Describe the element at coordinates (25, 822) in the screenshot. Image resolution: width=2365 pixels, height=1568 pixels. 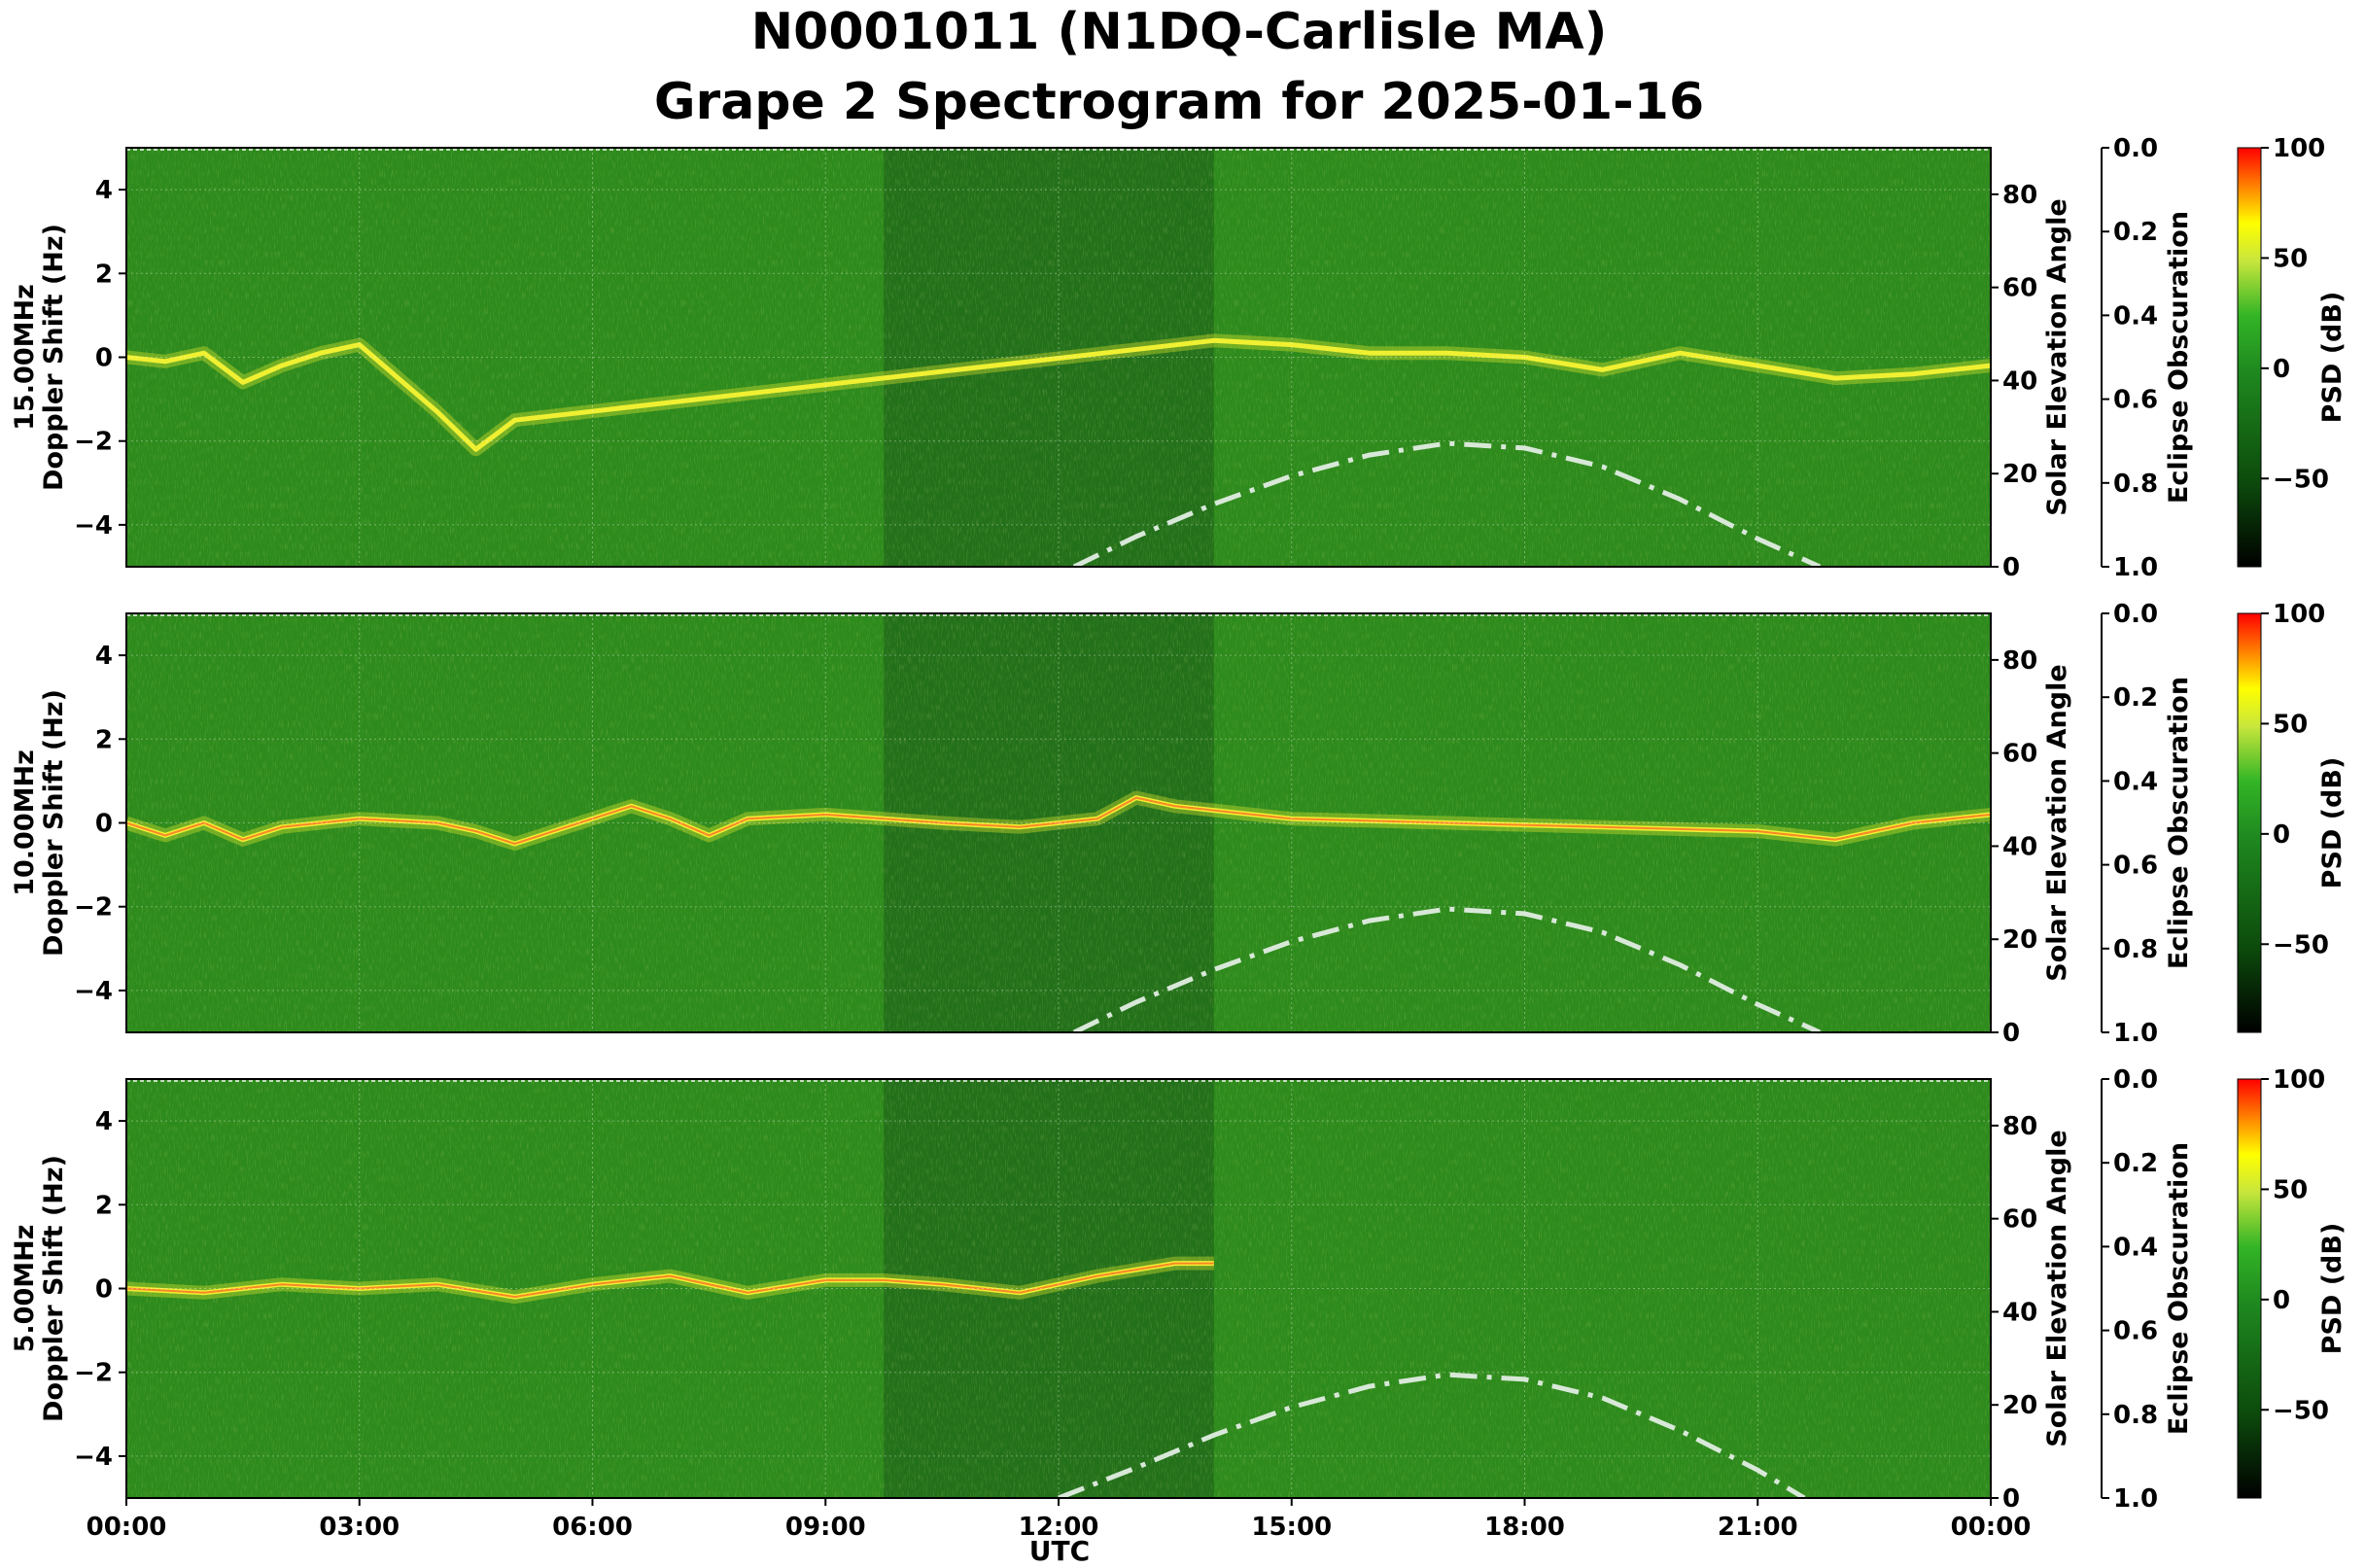
I see `frequency-label: 10.00MHz` at that location.